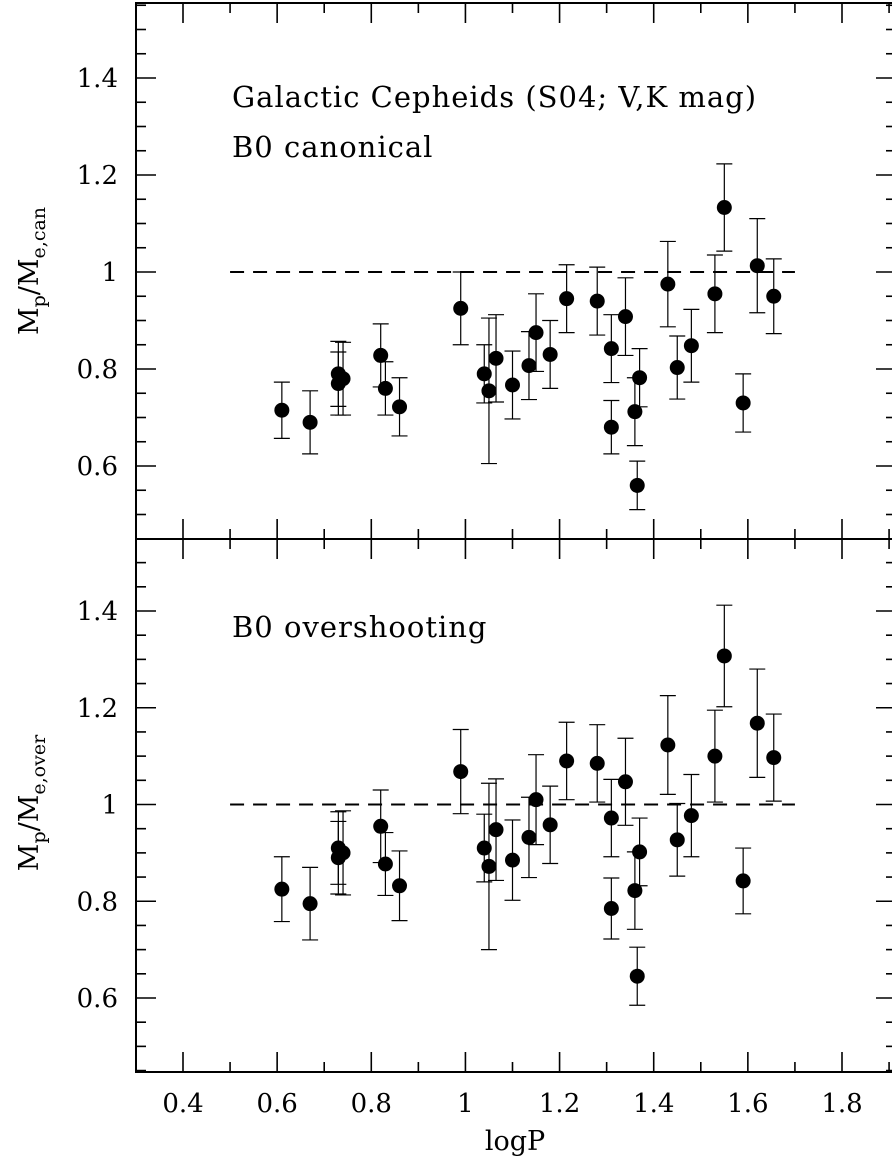 The height and width of the screenshot is (1162, 892). I want to click on x-tick-label: 1, so click(465, 1104).